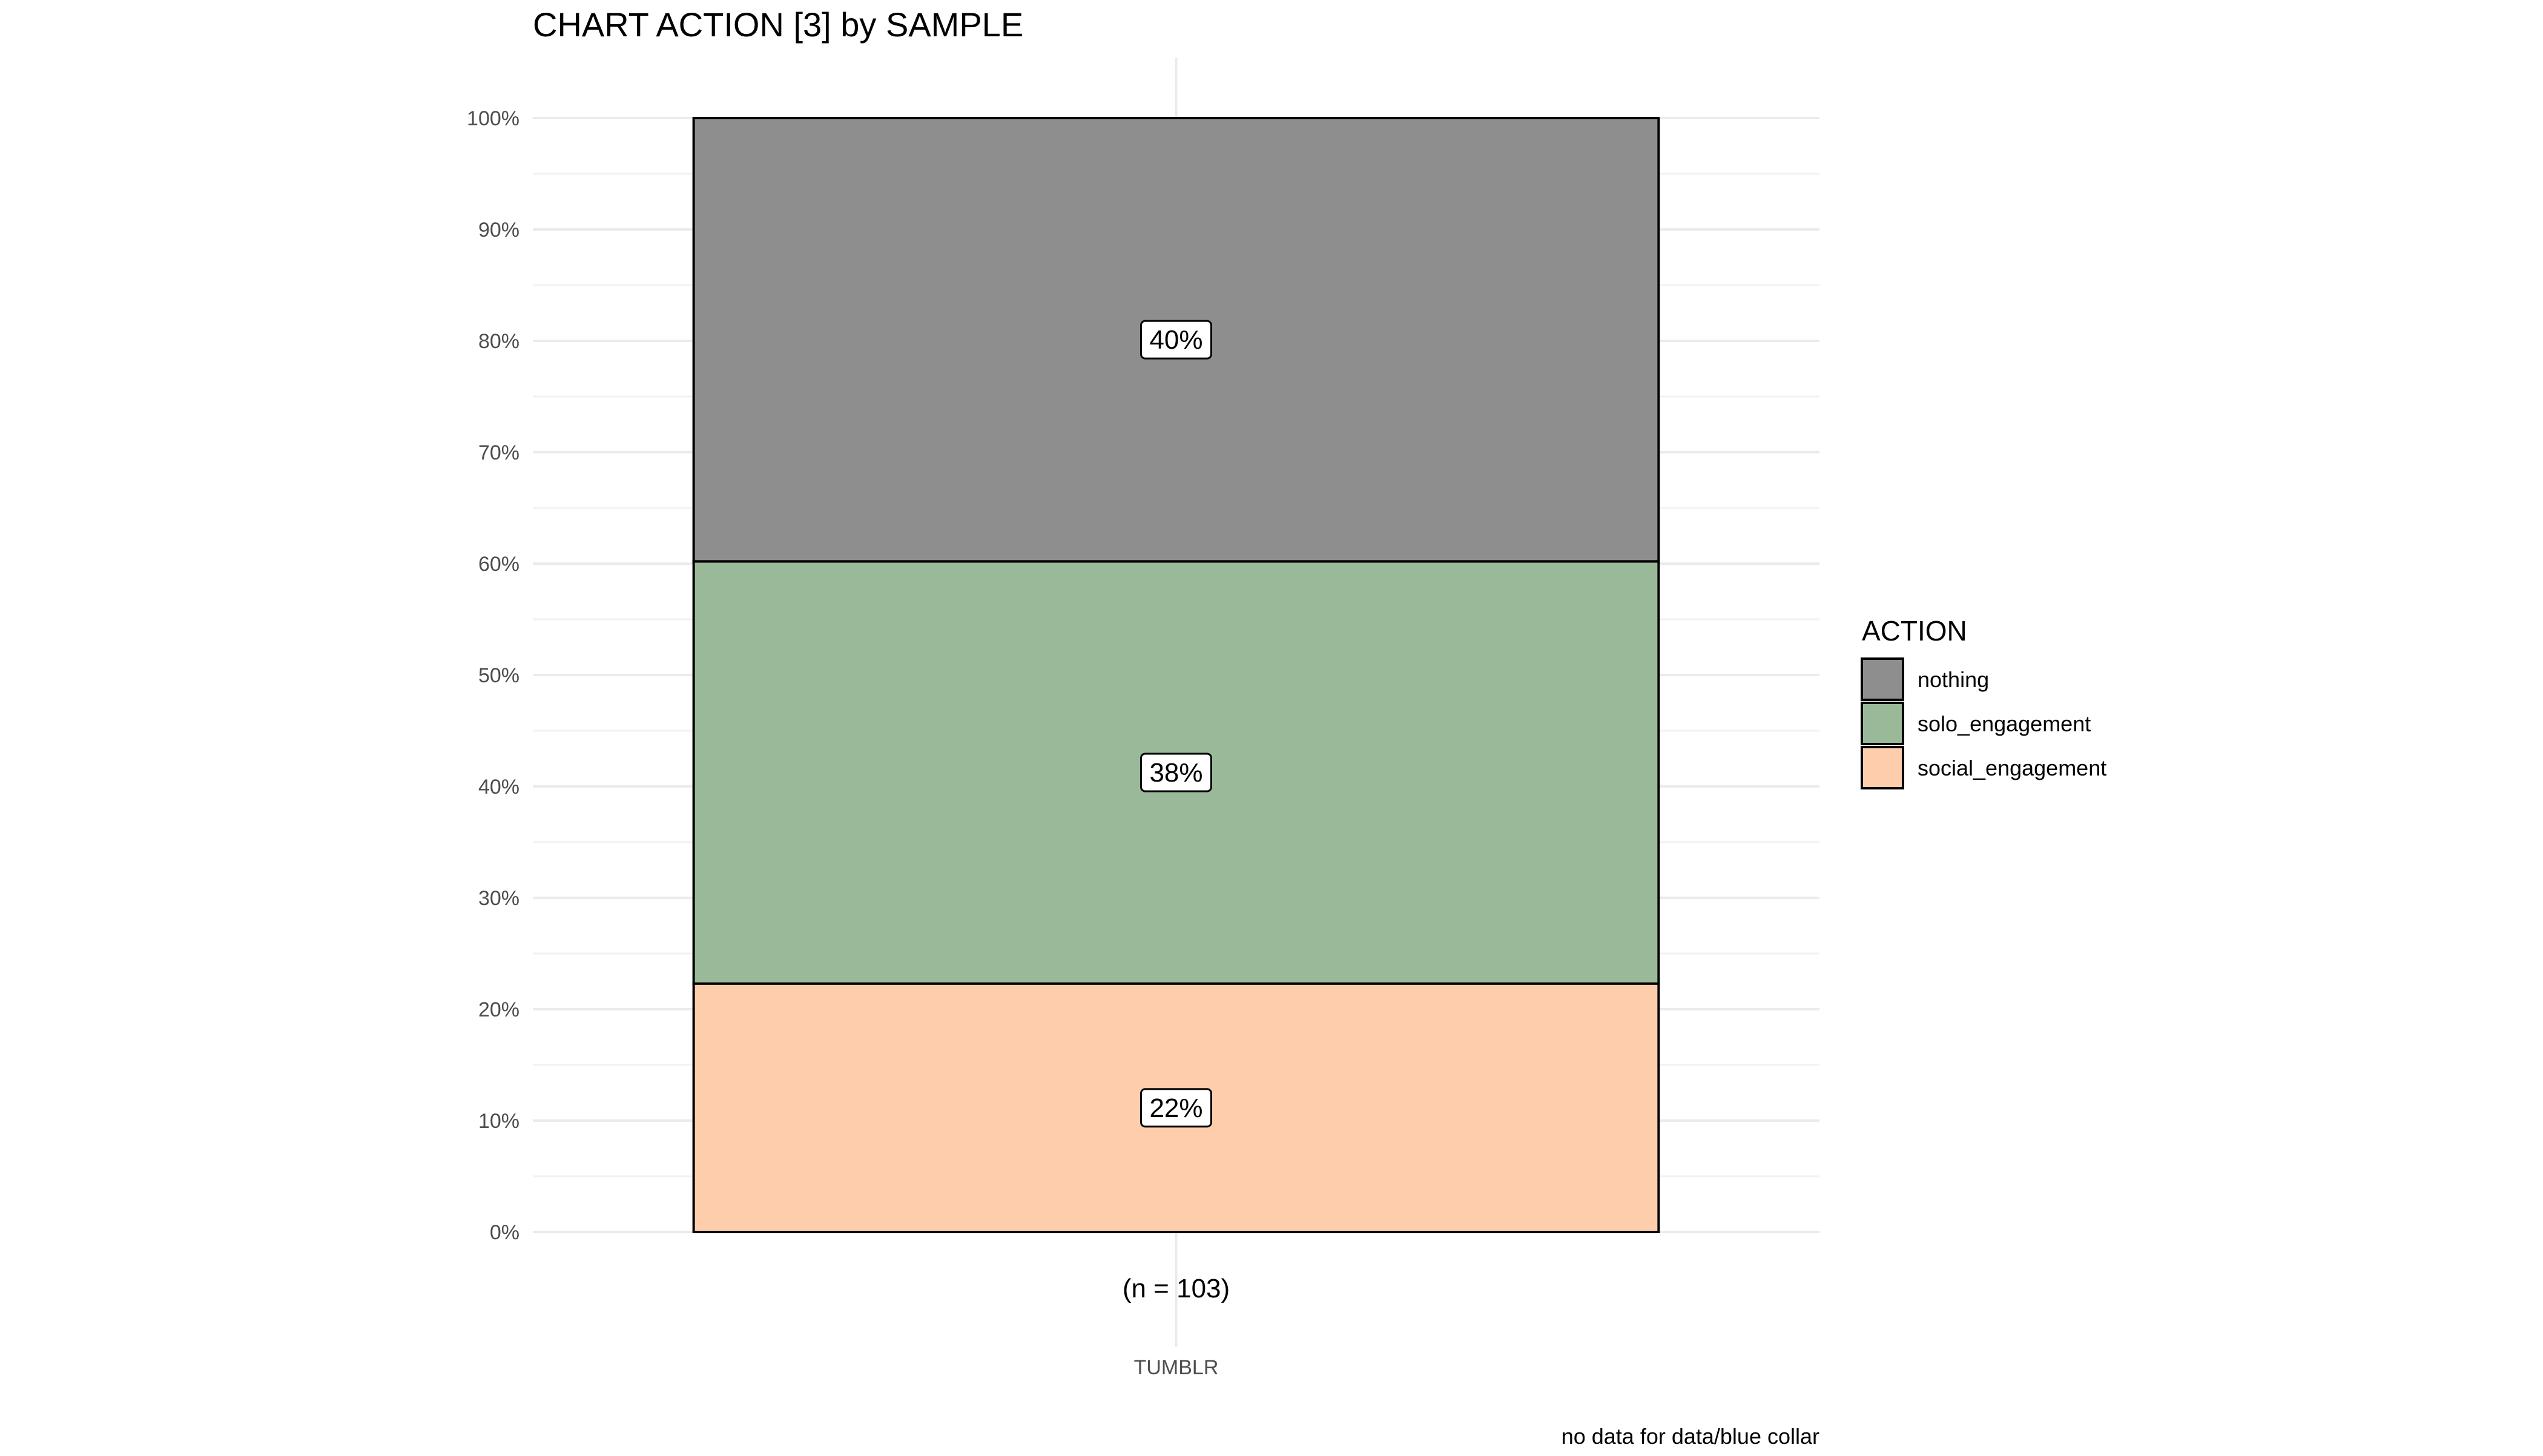 The width and height of the screenshot is (2543, 1456). I want to click on y-tick-label: 100%, so click(493, 118).